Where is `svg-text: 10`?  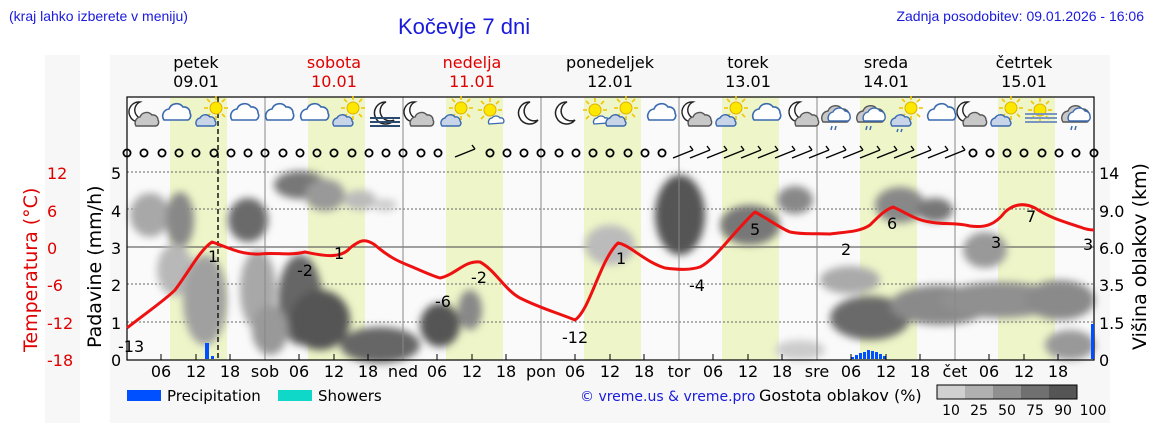 svg-text: 10 is located at coordinates (951, 411).